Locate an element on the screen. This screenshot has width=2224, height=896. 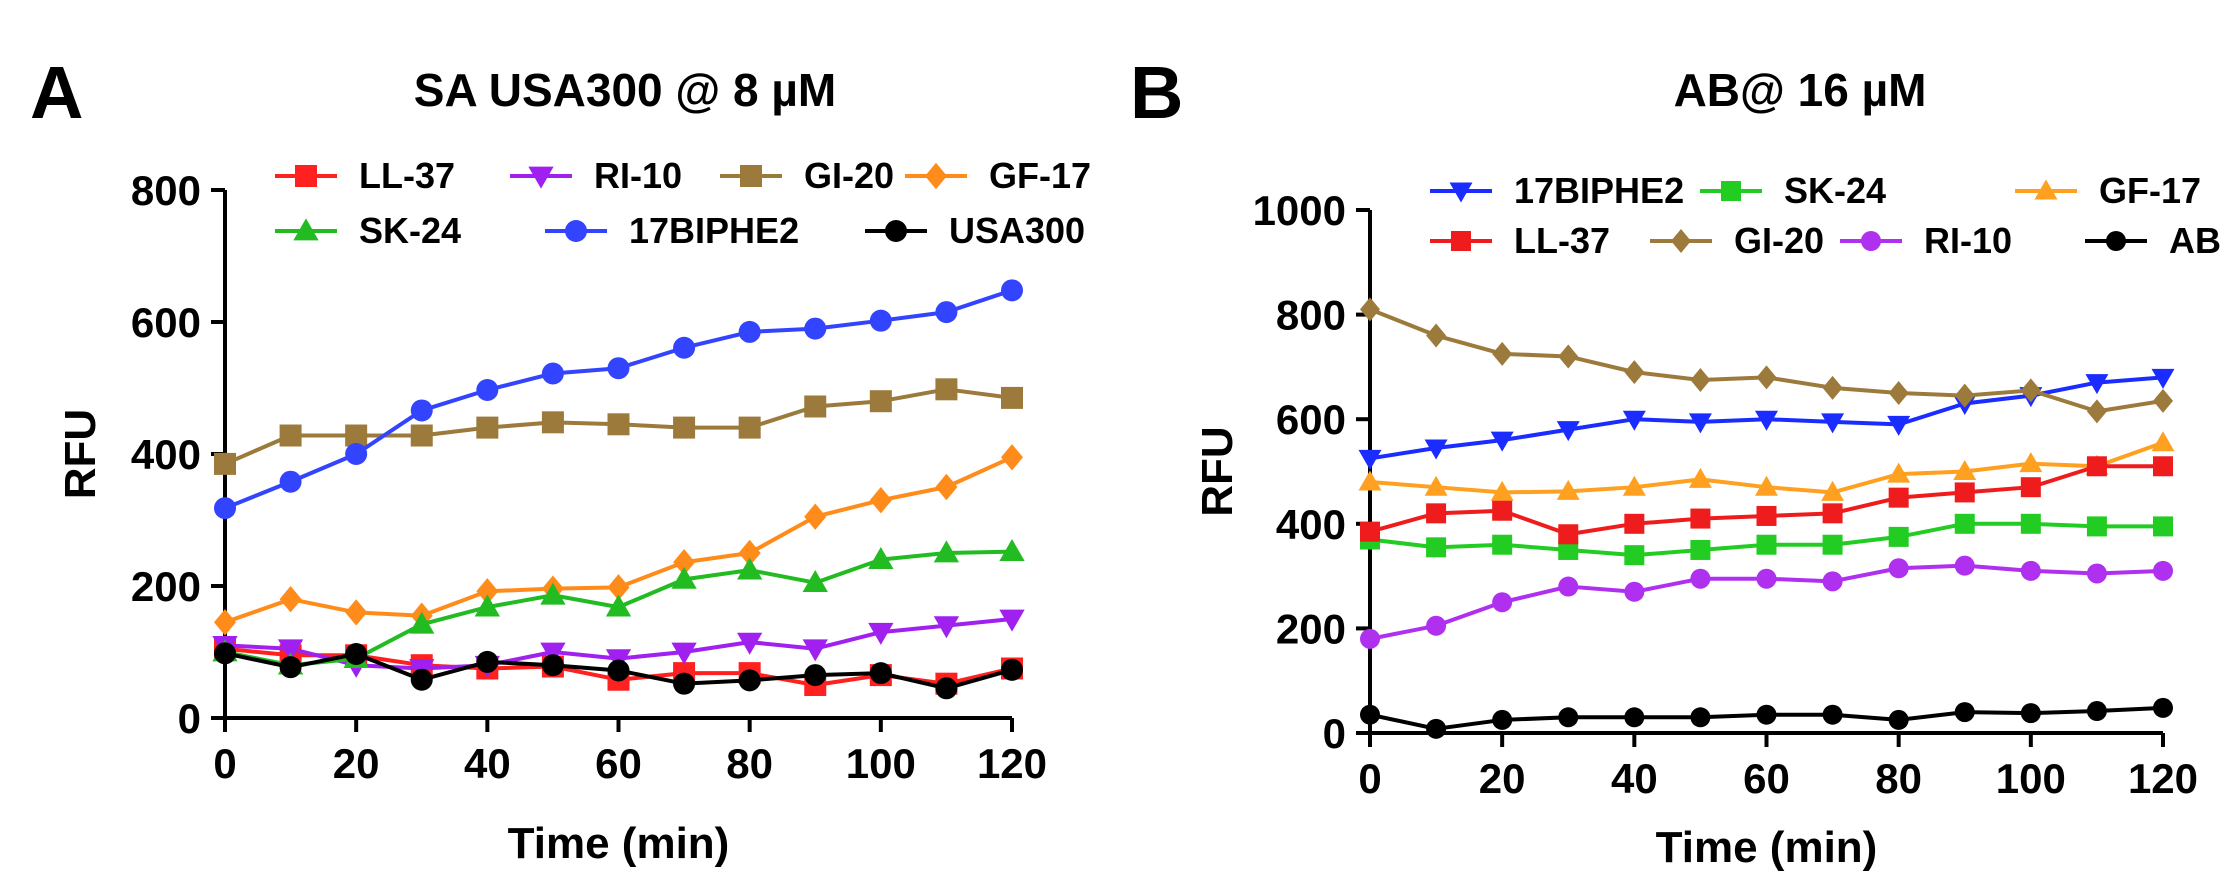
legend-label-b-ab: AB is located at coordinates (2195, 240).